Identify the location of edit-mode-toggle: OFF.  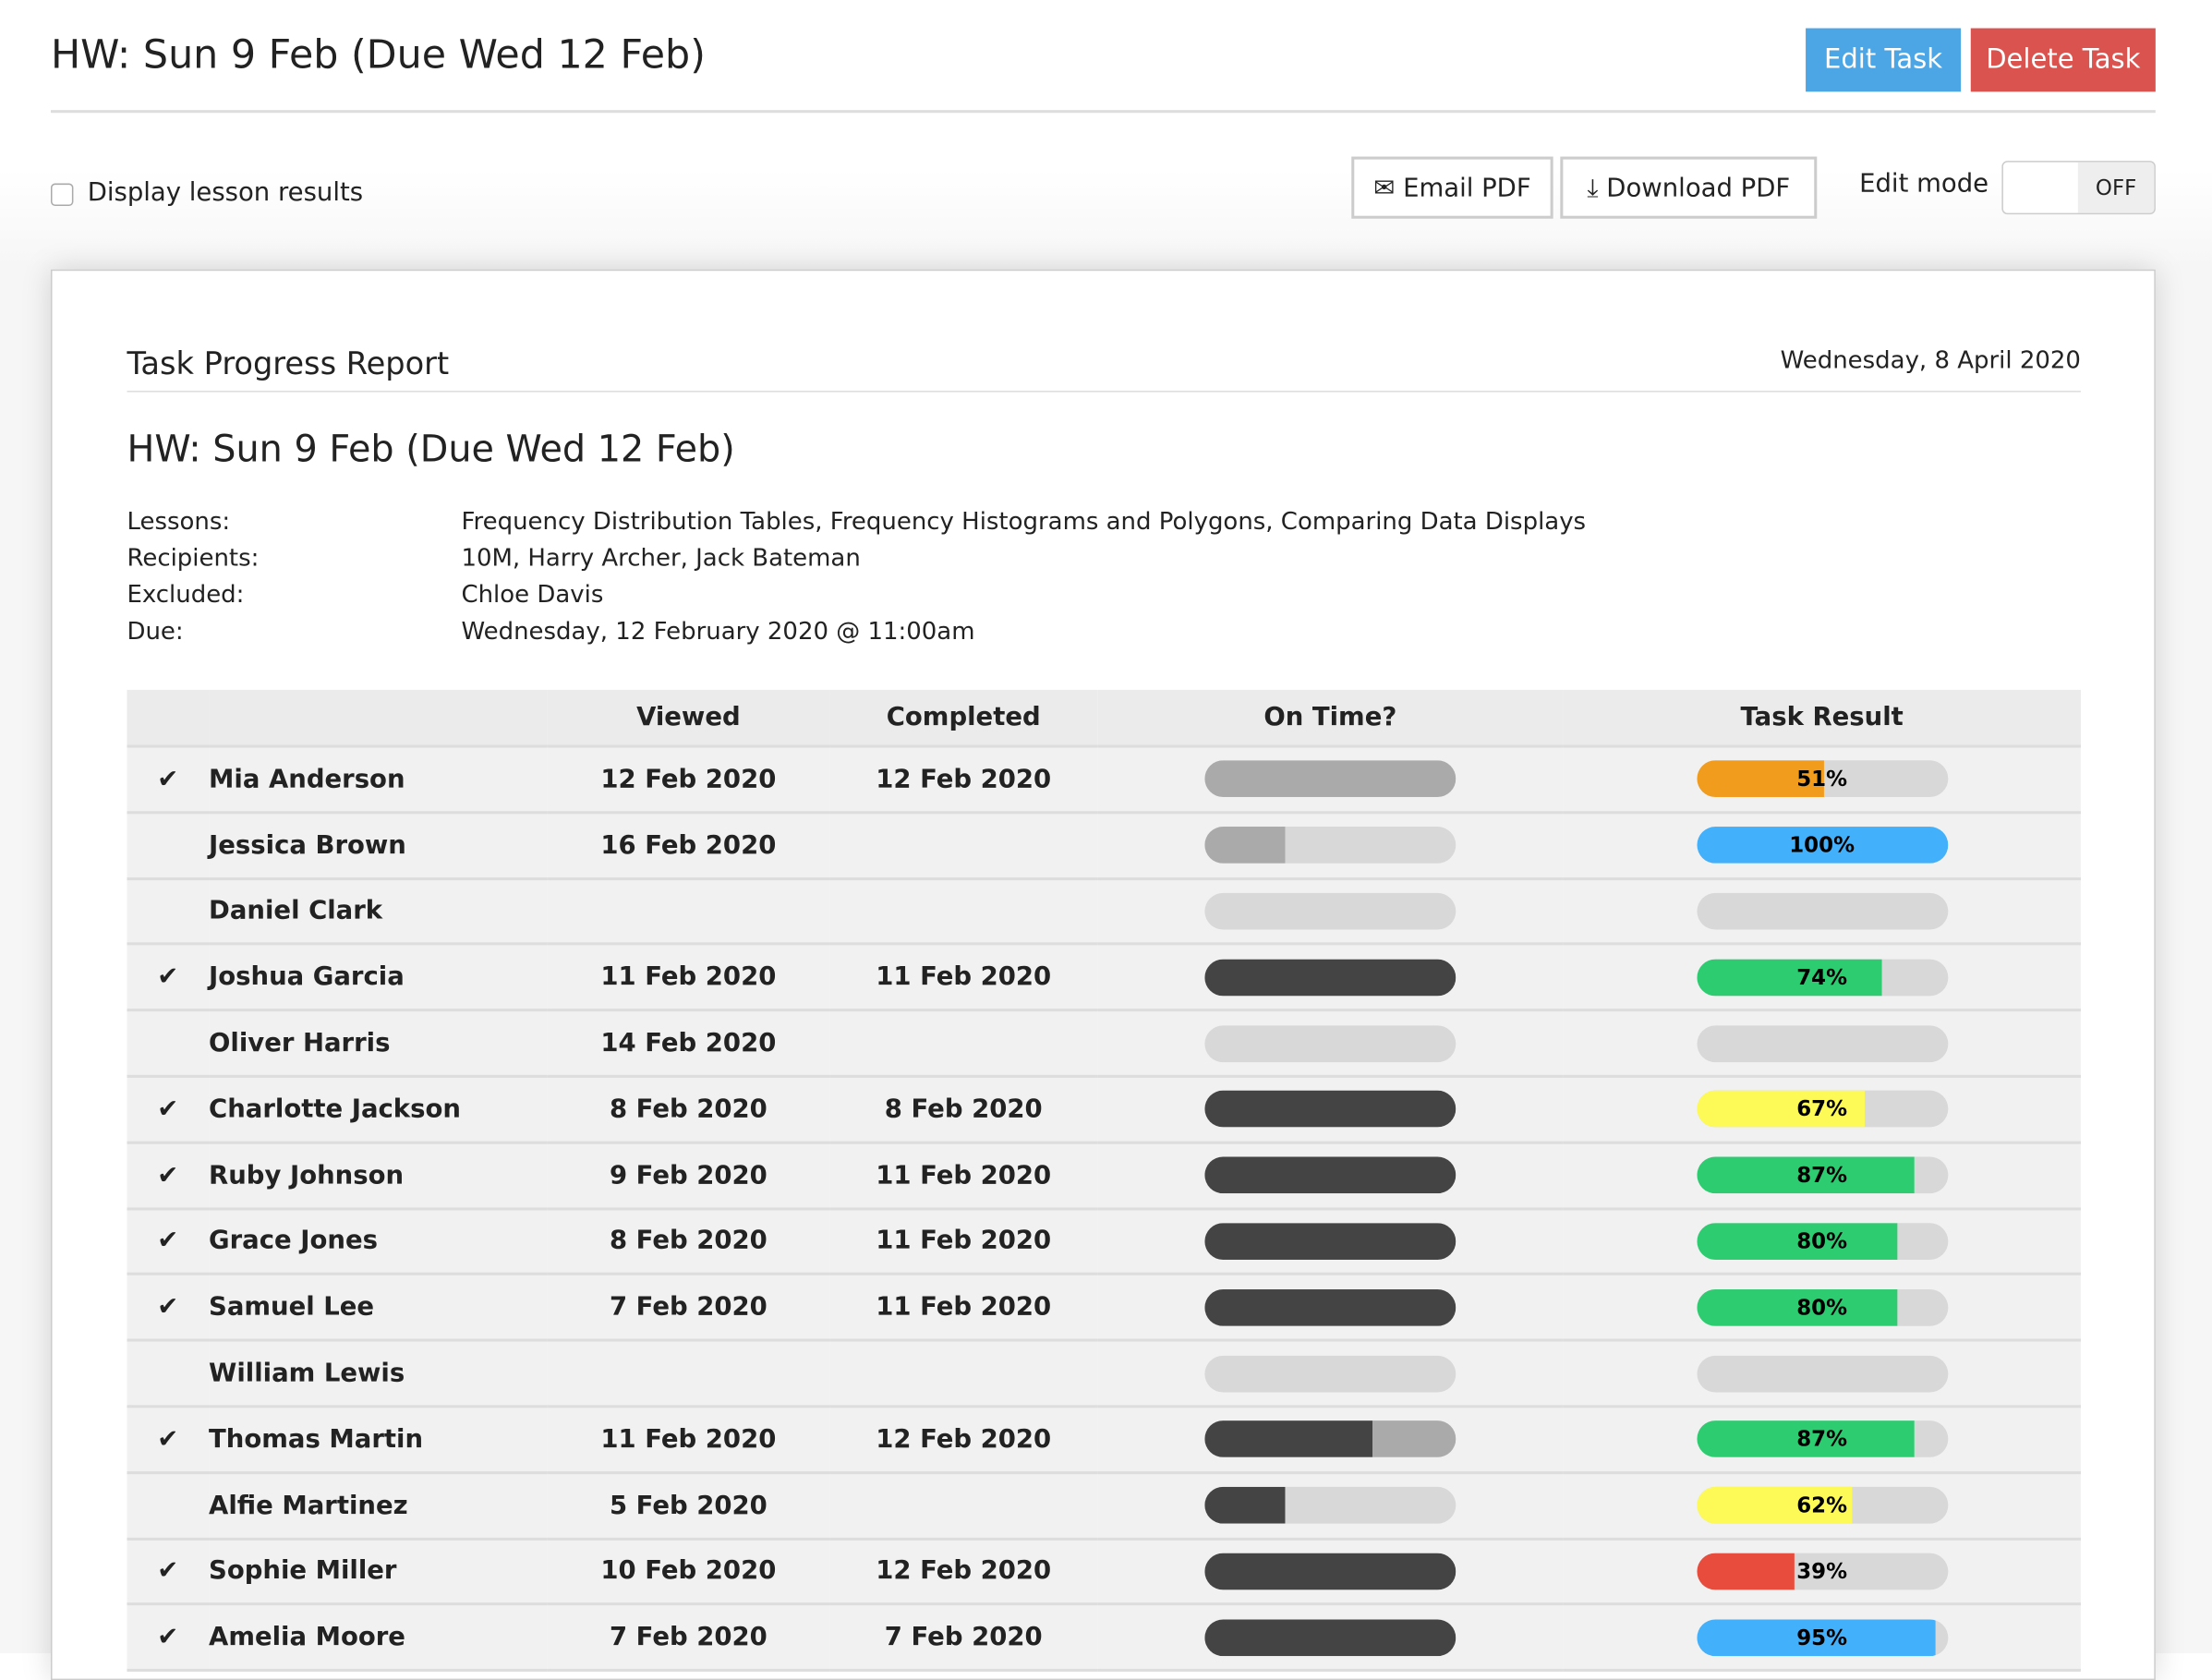
(2078, 188).